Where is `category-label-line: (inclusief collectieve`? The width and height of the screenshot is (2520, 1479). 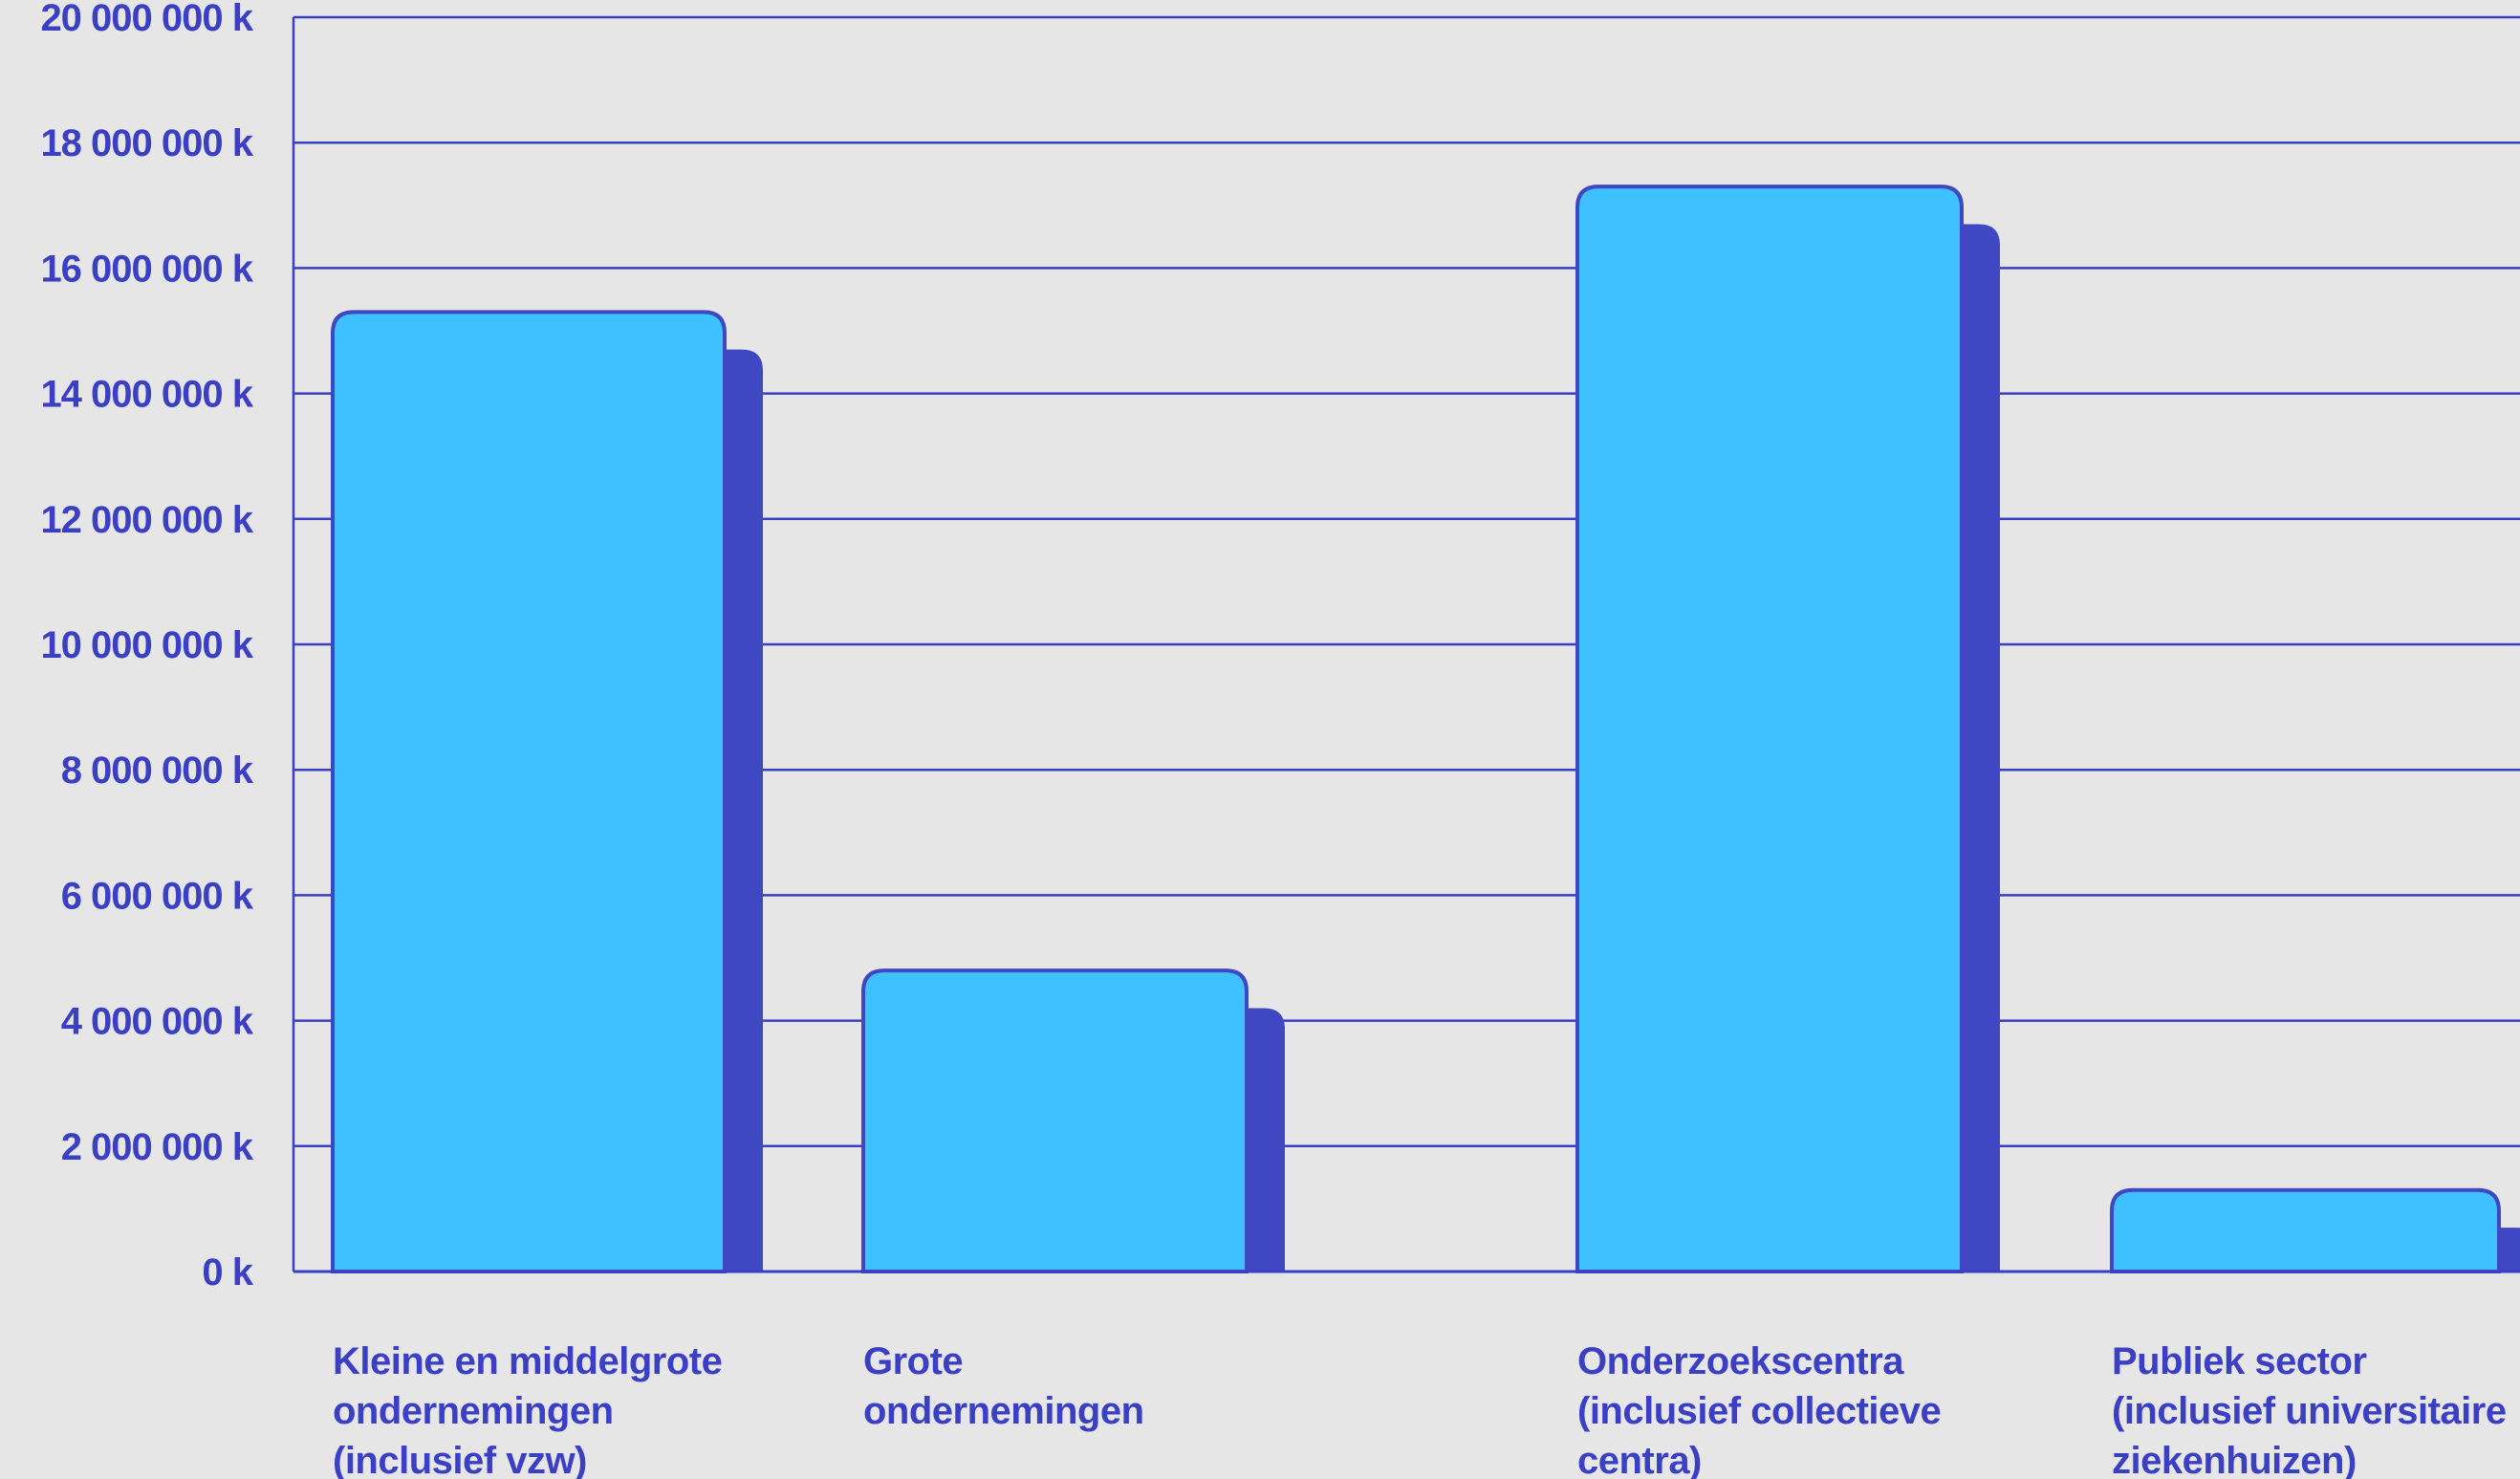 category-label-line: (inclusief collectieve is located at coordinates (1759, 1411).